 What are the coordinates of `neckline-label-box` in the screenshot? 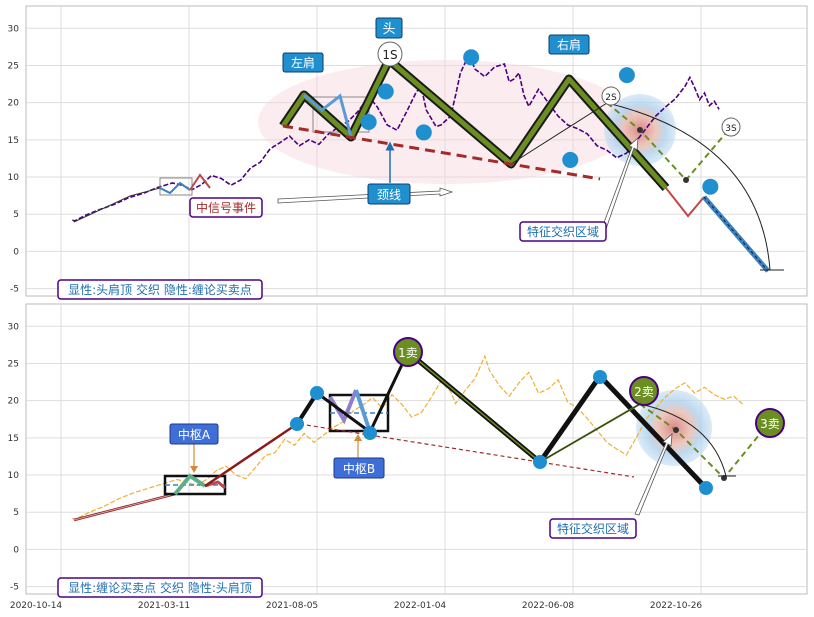 It's located at (389, 194).